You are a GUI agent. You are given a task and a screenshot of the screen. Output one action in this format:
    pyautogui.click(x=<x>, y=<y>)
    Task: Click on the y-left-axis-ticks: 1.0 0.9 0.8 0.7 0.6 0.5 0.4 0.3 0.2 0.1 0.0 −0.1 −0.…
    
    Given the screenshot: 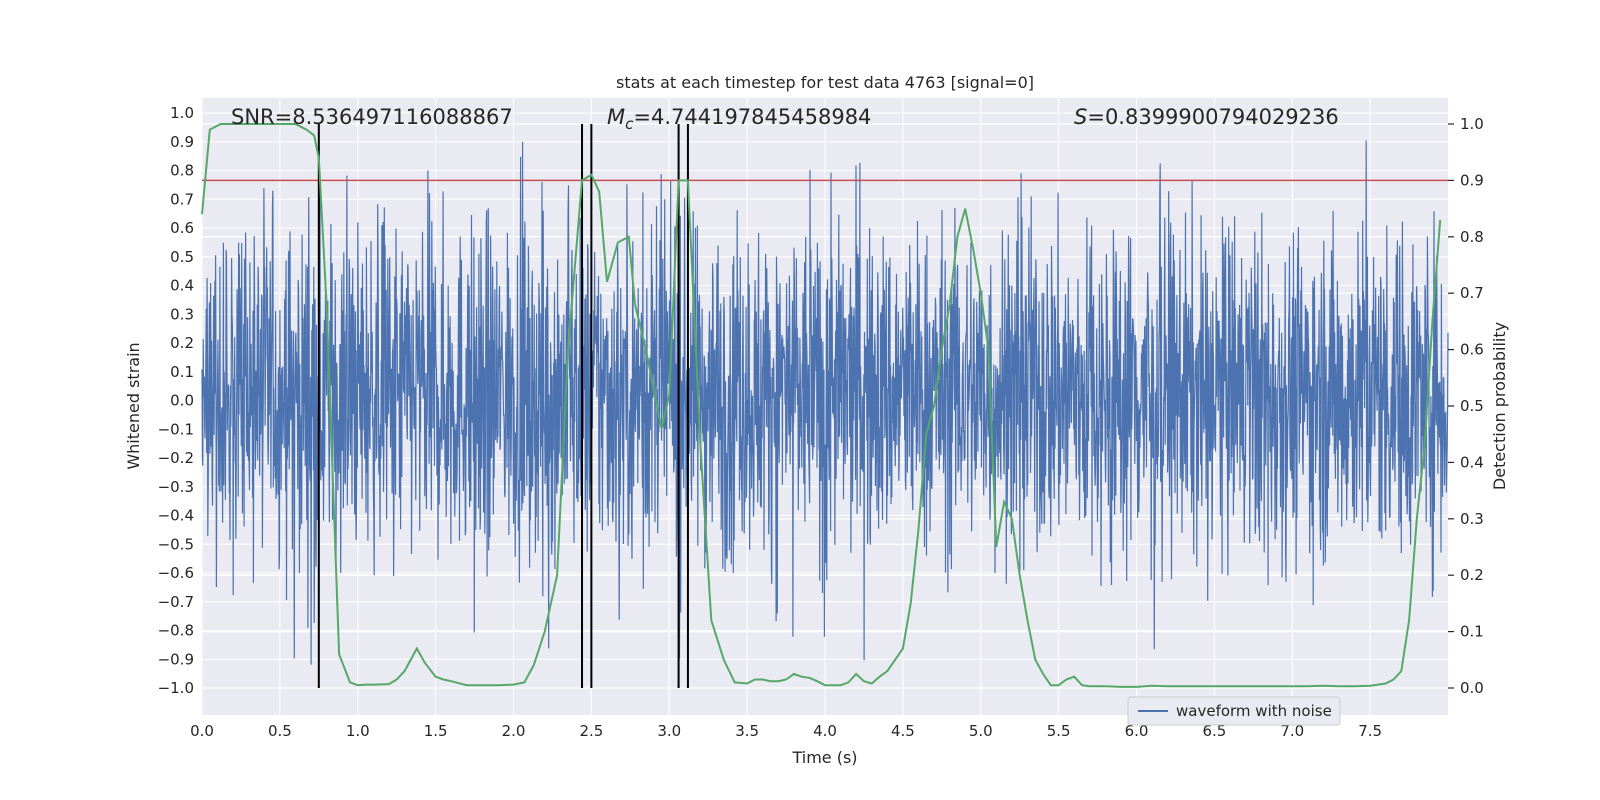 What is the action you would take?
    pyautogui.click(x=176, y=400)
    